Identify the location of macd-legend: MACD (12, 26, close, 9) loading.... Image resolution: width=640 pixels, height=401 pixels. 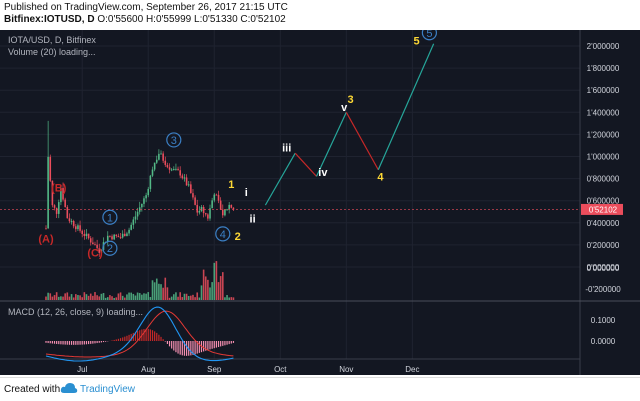
(75, 312).